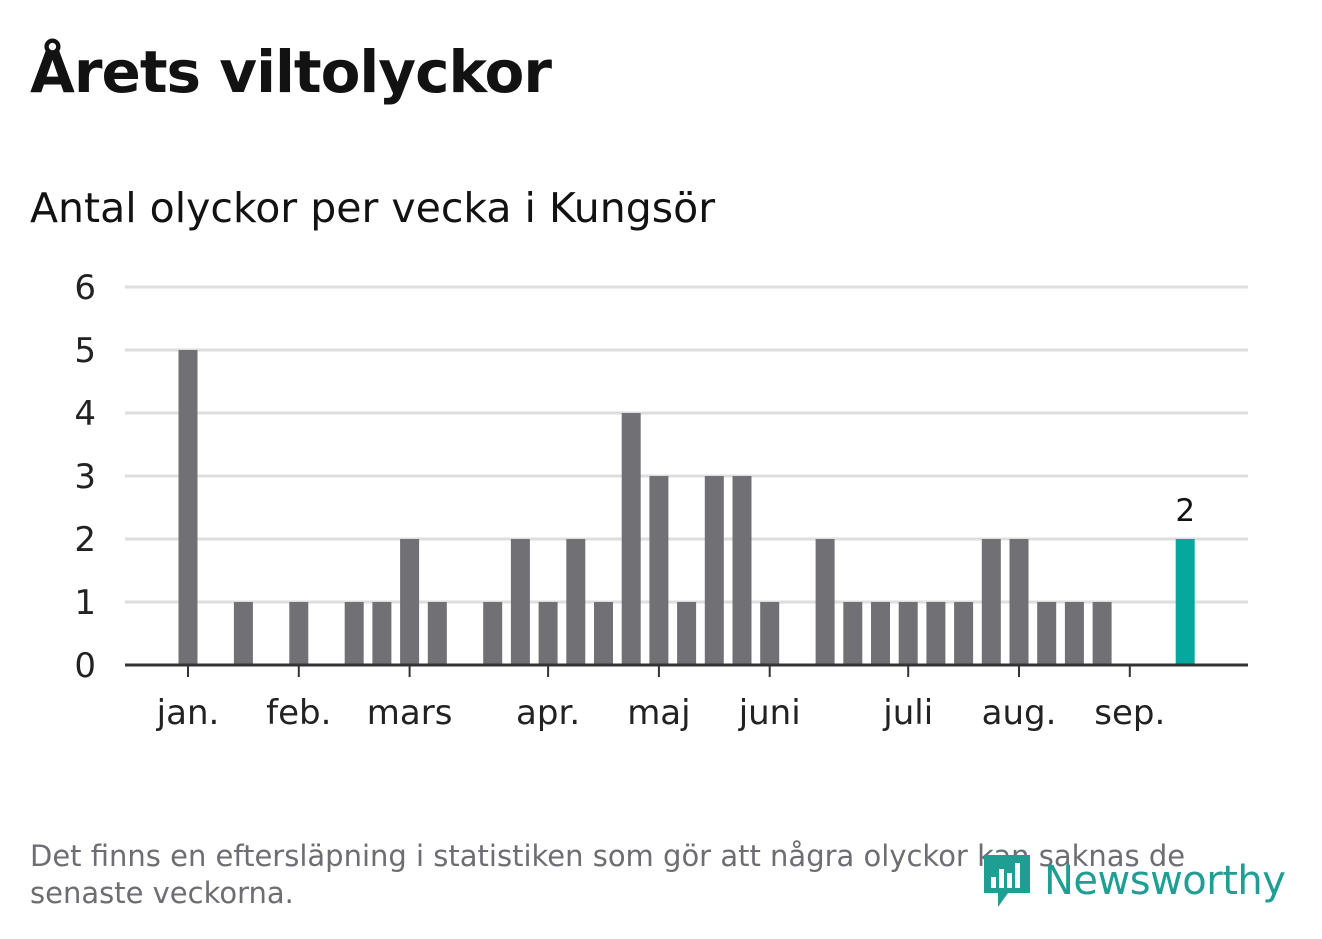 This screenshot has width=1322, height=939. I want to click on x-axis: jan. feb. mars apr. maj juni juli aug. sep., so click(686, 698).